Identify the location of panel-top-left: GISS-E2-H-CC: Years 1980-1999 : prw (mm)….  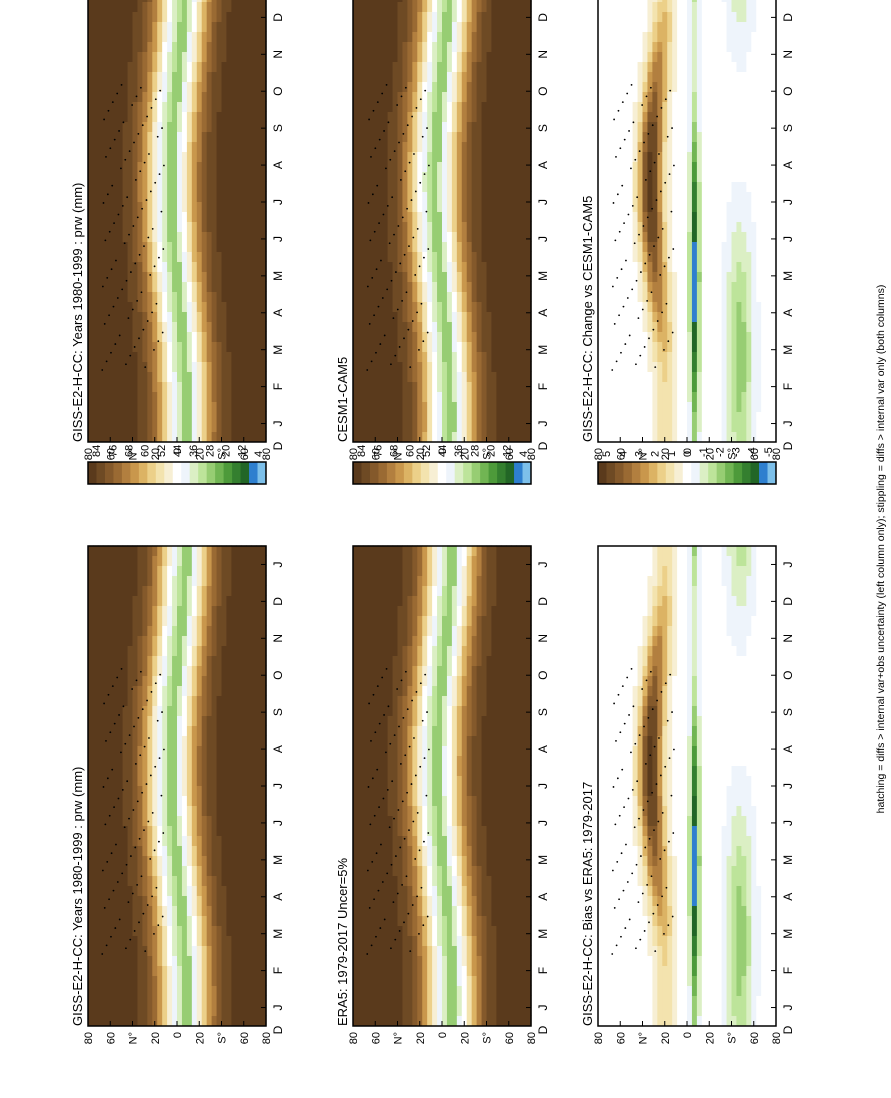
(177, 745).